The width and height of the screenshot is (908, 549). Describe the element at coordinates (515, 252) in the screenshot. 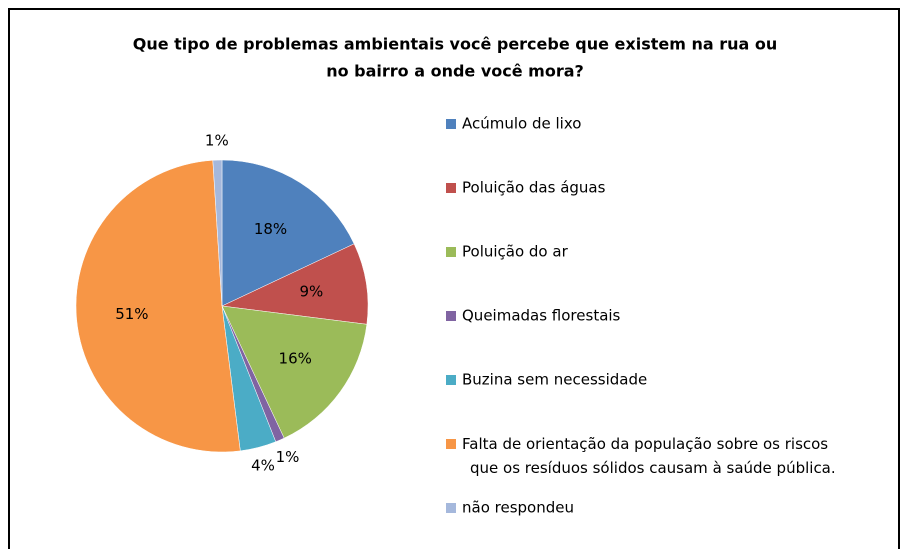

I see `legend-label: Poluição do ar` at that location.